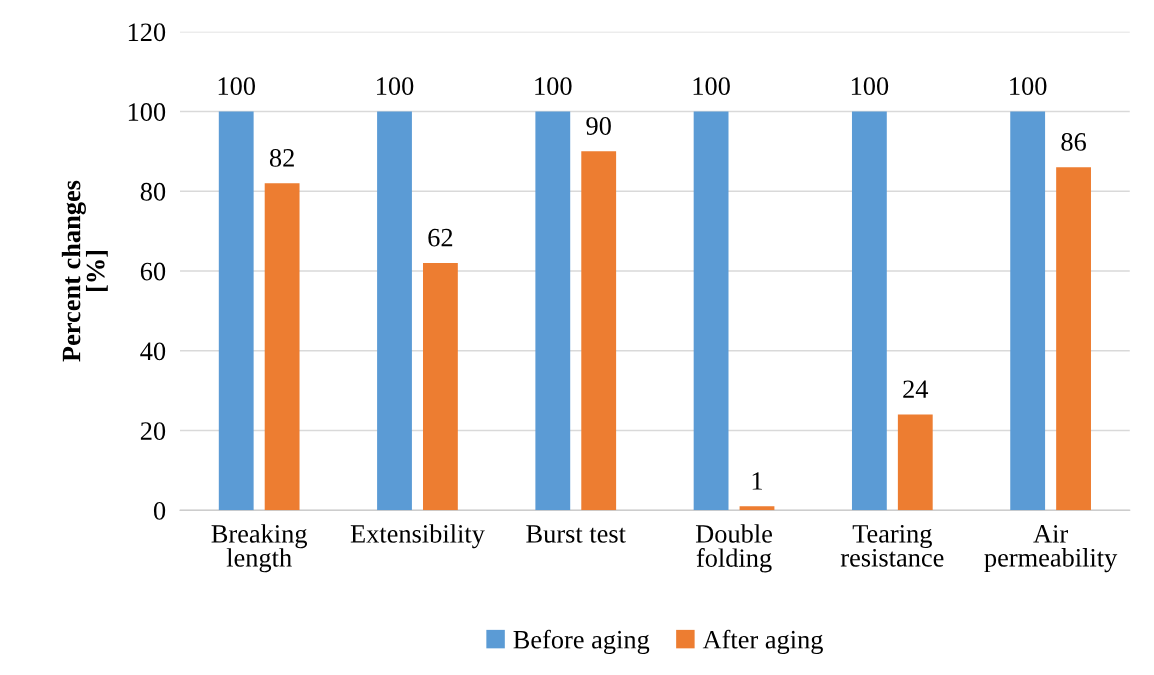  Describe the element at coordinates (892, 545) in the screenshot. I see `x-tick-label: Tearing resistance` at that location.